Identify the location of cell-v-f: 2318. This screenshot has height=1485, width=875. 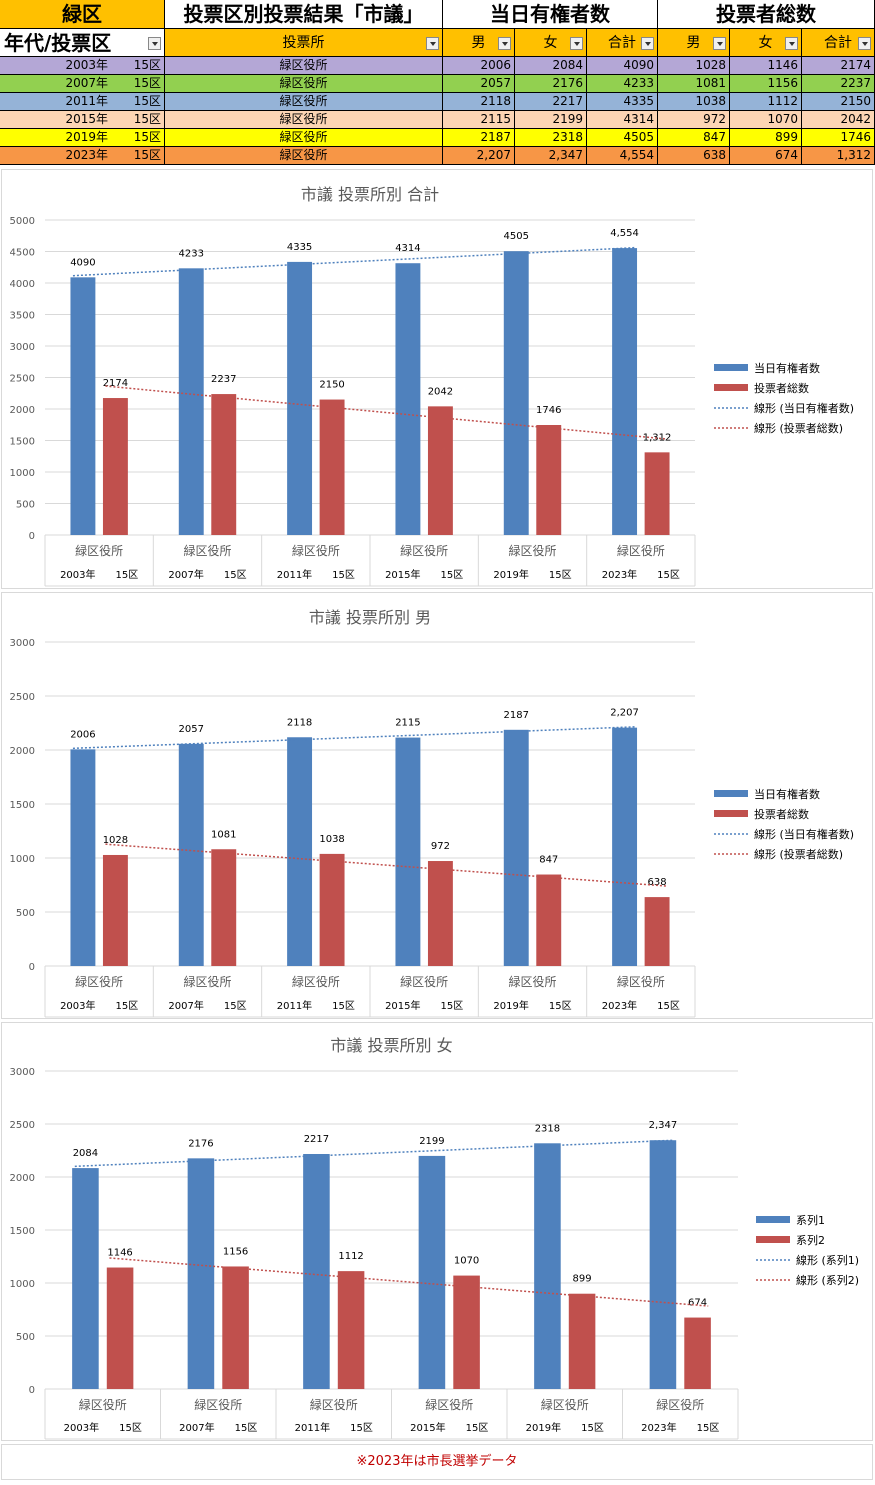
(551, 138).